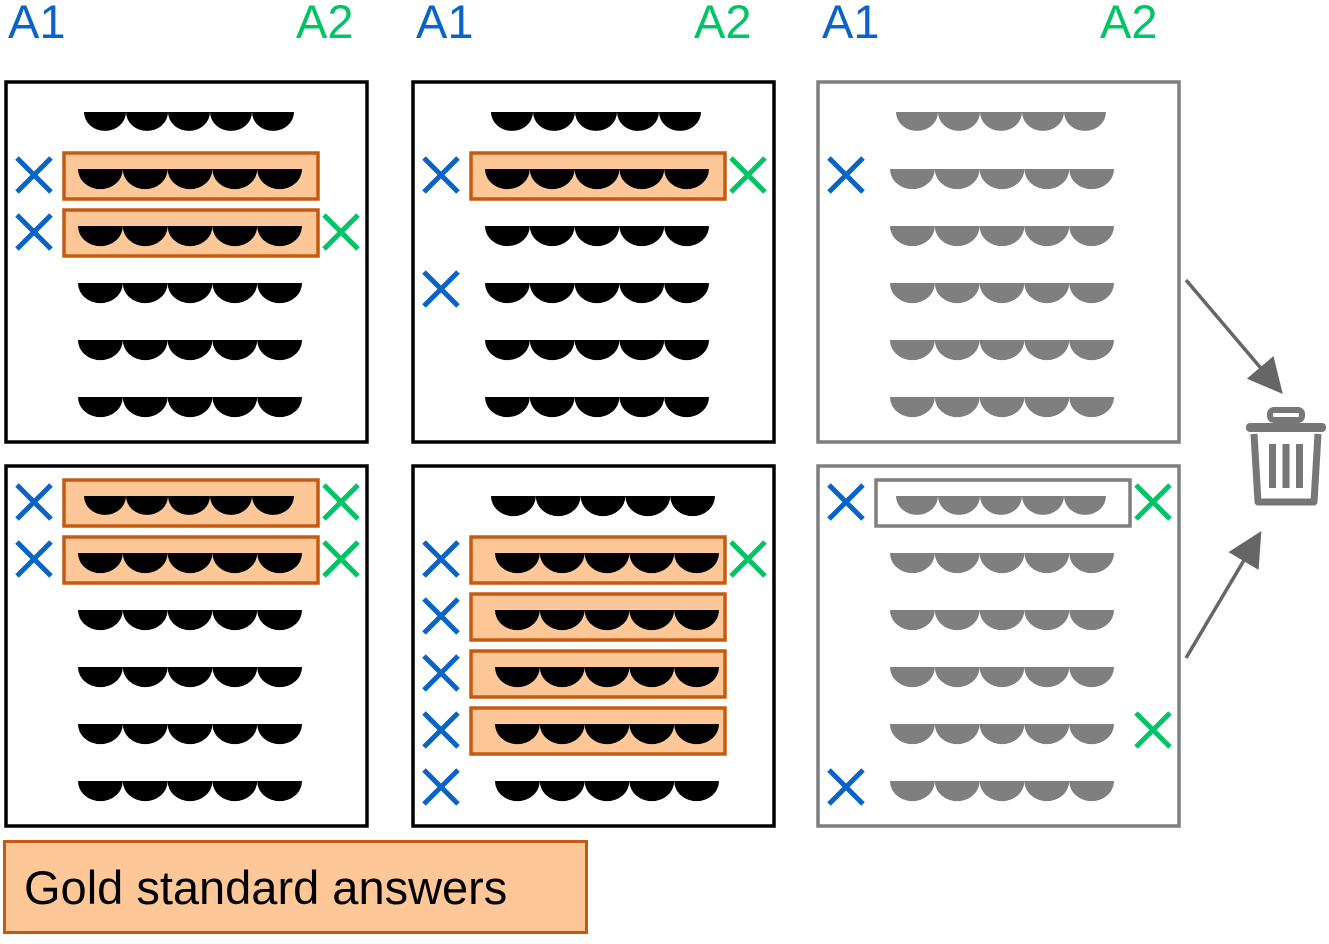 Image resolution: width=1329 pixels, height=944 pixels. What do you see at coordinates (593, 262) in the screenshot?
I see `panel-p2` at bounding box center [593, 262].